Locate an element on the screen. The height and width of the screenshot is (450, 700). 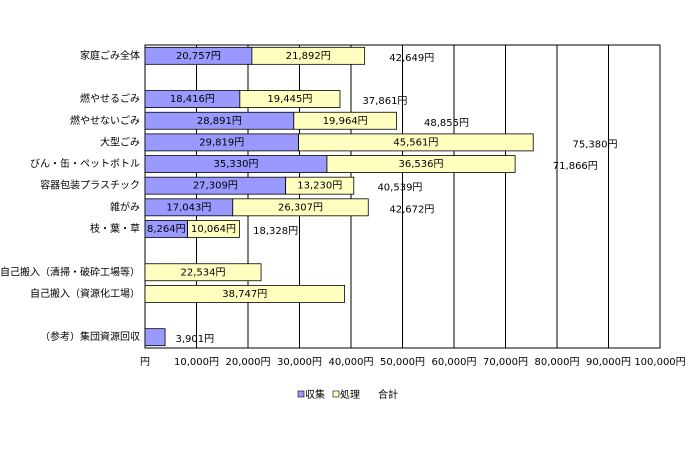
legend-label: 合計 is located at coordinates (388, 394).